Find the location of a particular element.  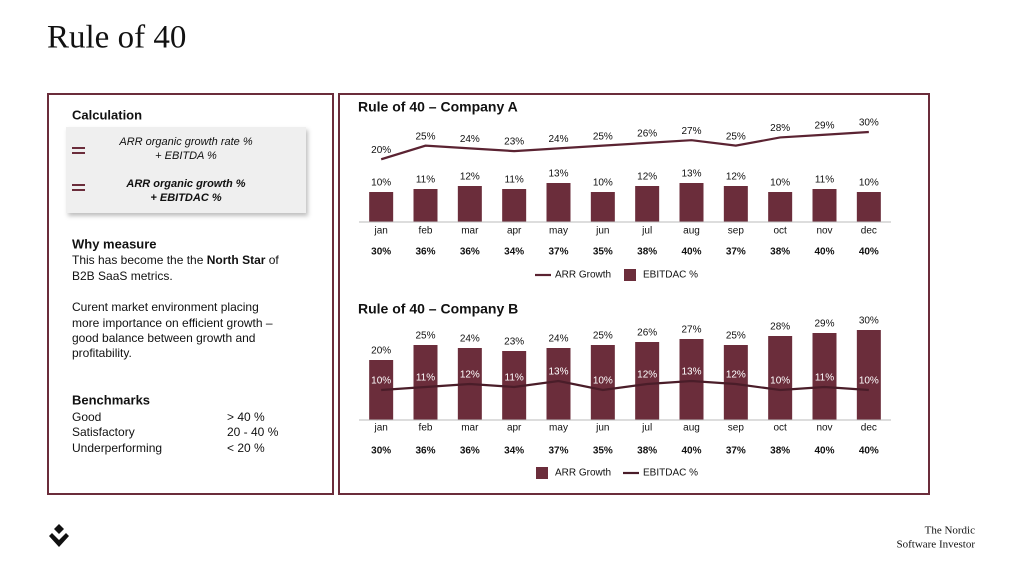

calculation-heading: Calculation is located at coordinates (107, 114).